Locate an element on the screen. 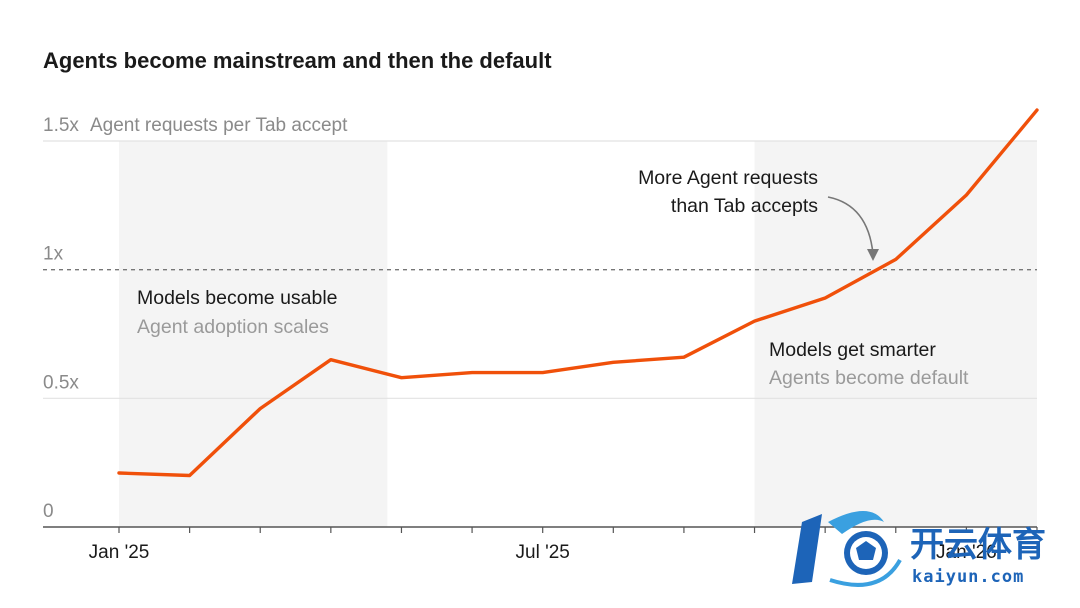 This screenshot has height=608, width=1080. y-tick-label-0-5: 0.5x is located at coordinates (61, 382).